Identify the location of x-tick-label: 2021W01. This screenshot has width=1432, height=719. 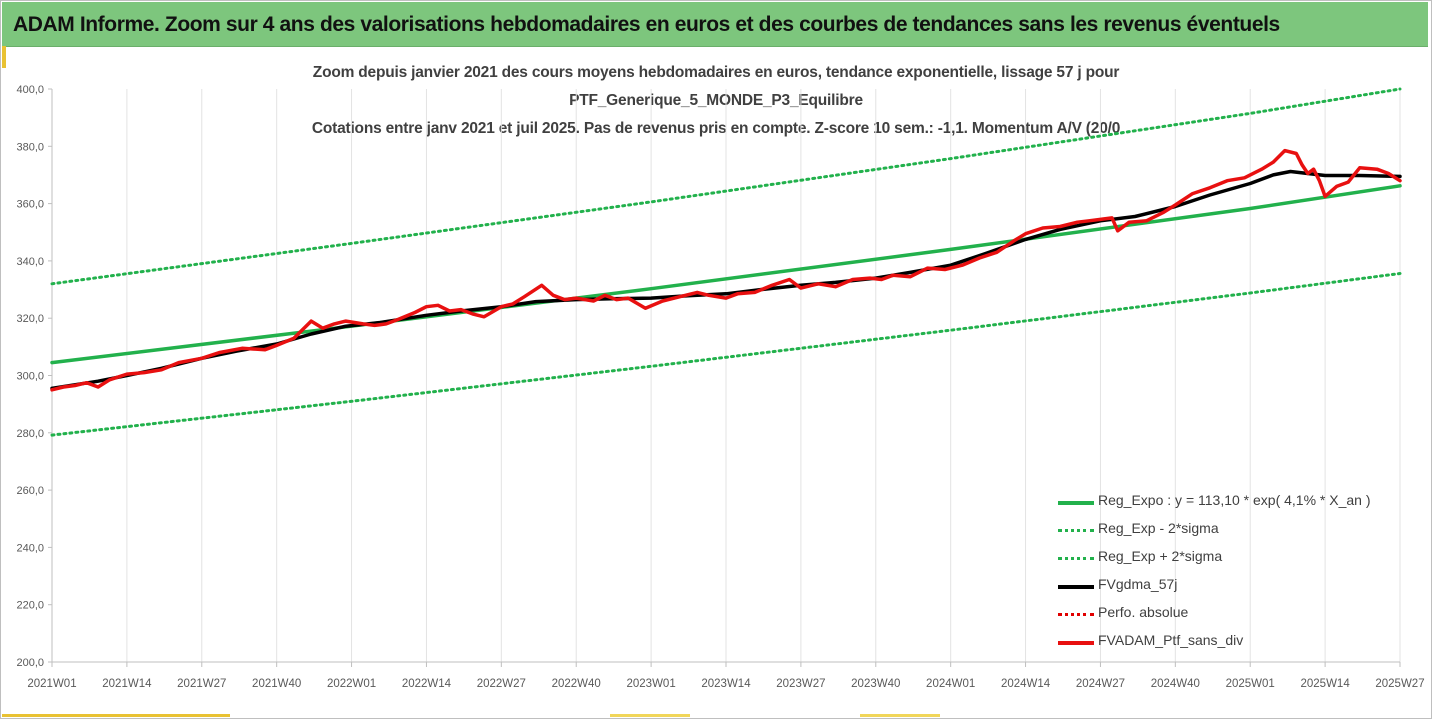
(51, 684).